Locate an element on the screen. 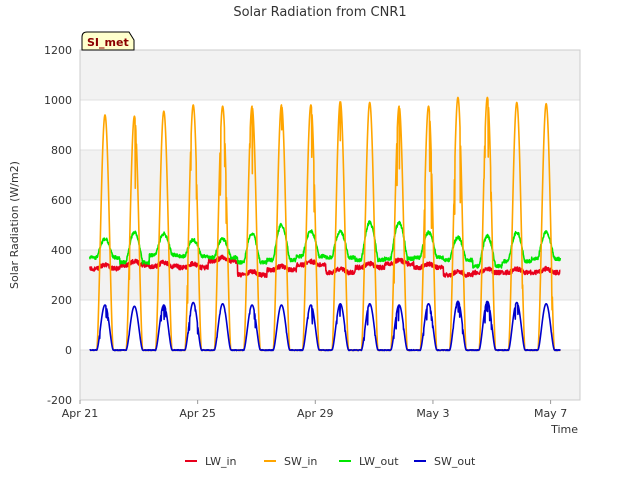 The image size is (640, 480). y-axis-label: Solar Radiation (W/m2) is located at coordinates (14, 225).